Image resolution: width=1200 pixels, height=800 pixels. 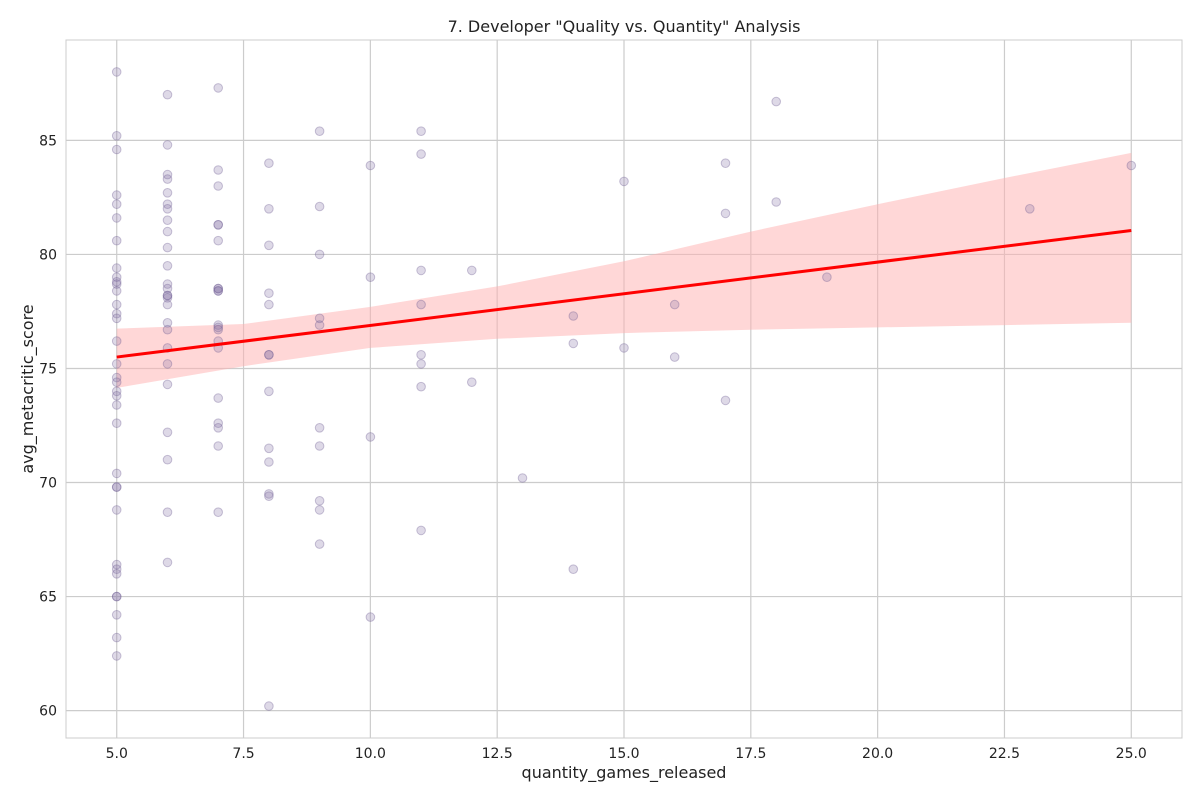 I want to click on y-tick-label: 65, so click(x=48, y=598).